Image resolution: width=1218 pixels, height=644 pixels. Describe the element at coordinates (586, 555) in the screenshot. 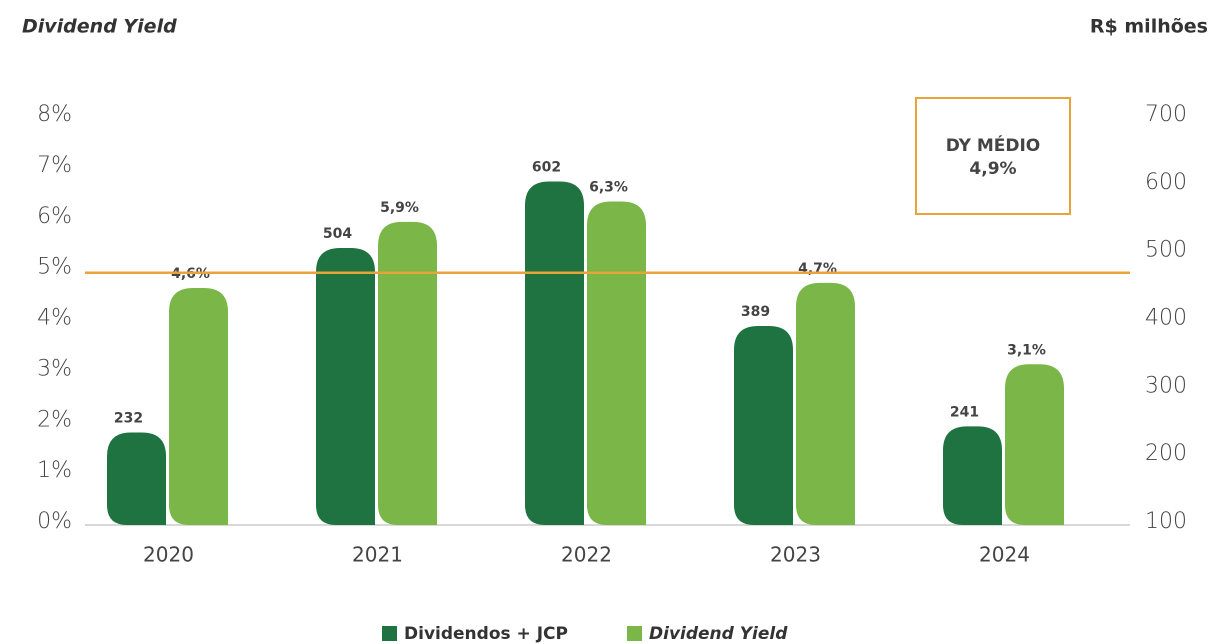

I see `x-tick-label: 2022` at that location.